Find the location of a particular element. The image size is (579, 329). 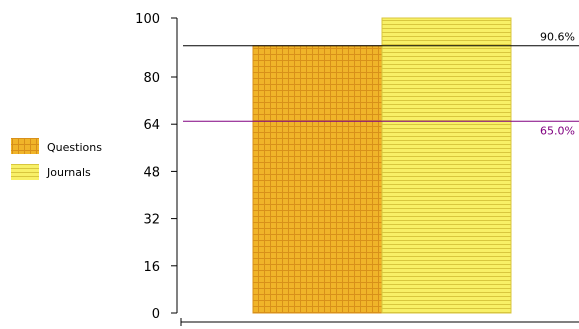

legend-entry: Journals is located at coordinates (51, 172).